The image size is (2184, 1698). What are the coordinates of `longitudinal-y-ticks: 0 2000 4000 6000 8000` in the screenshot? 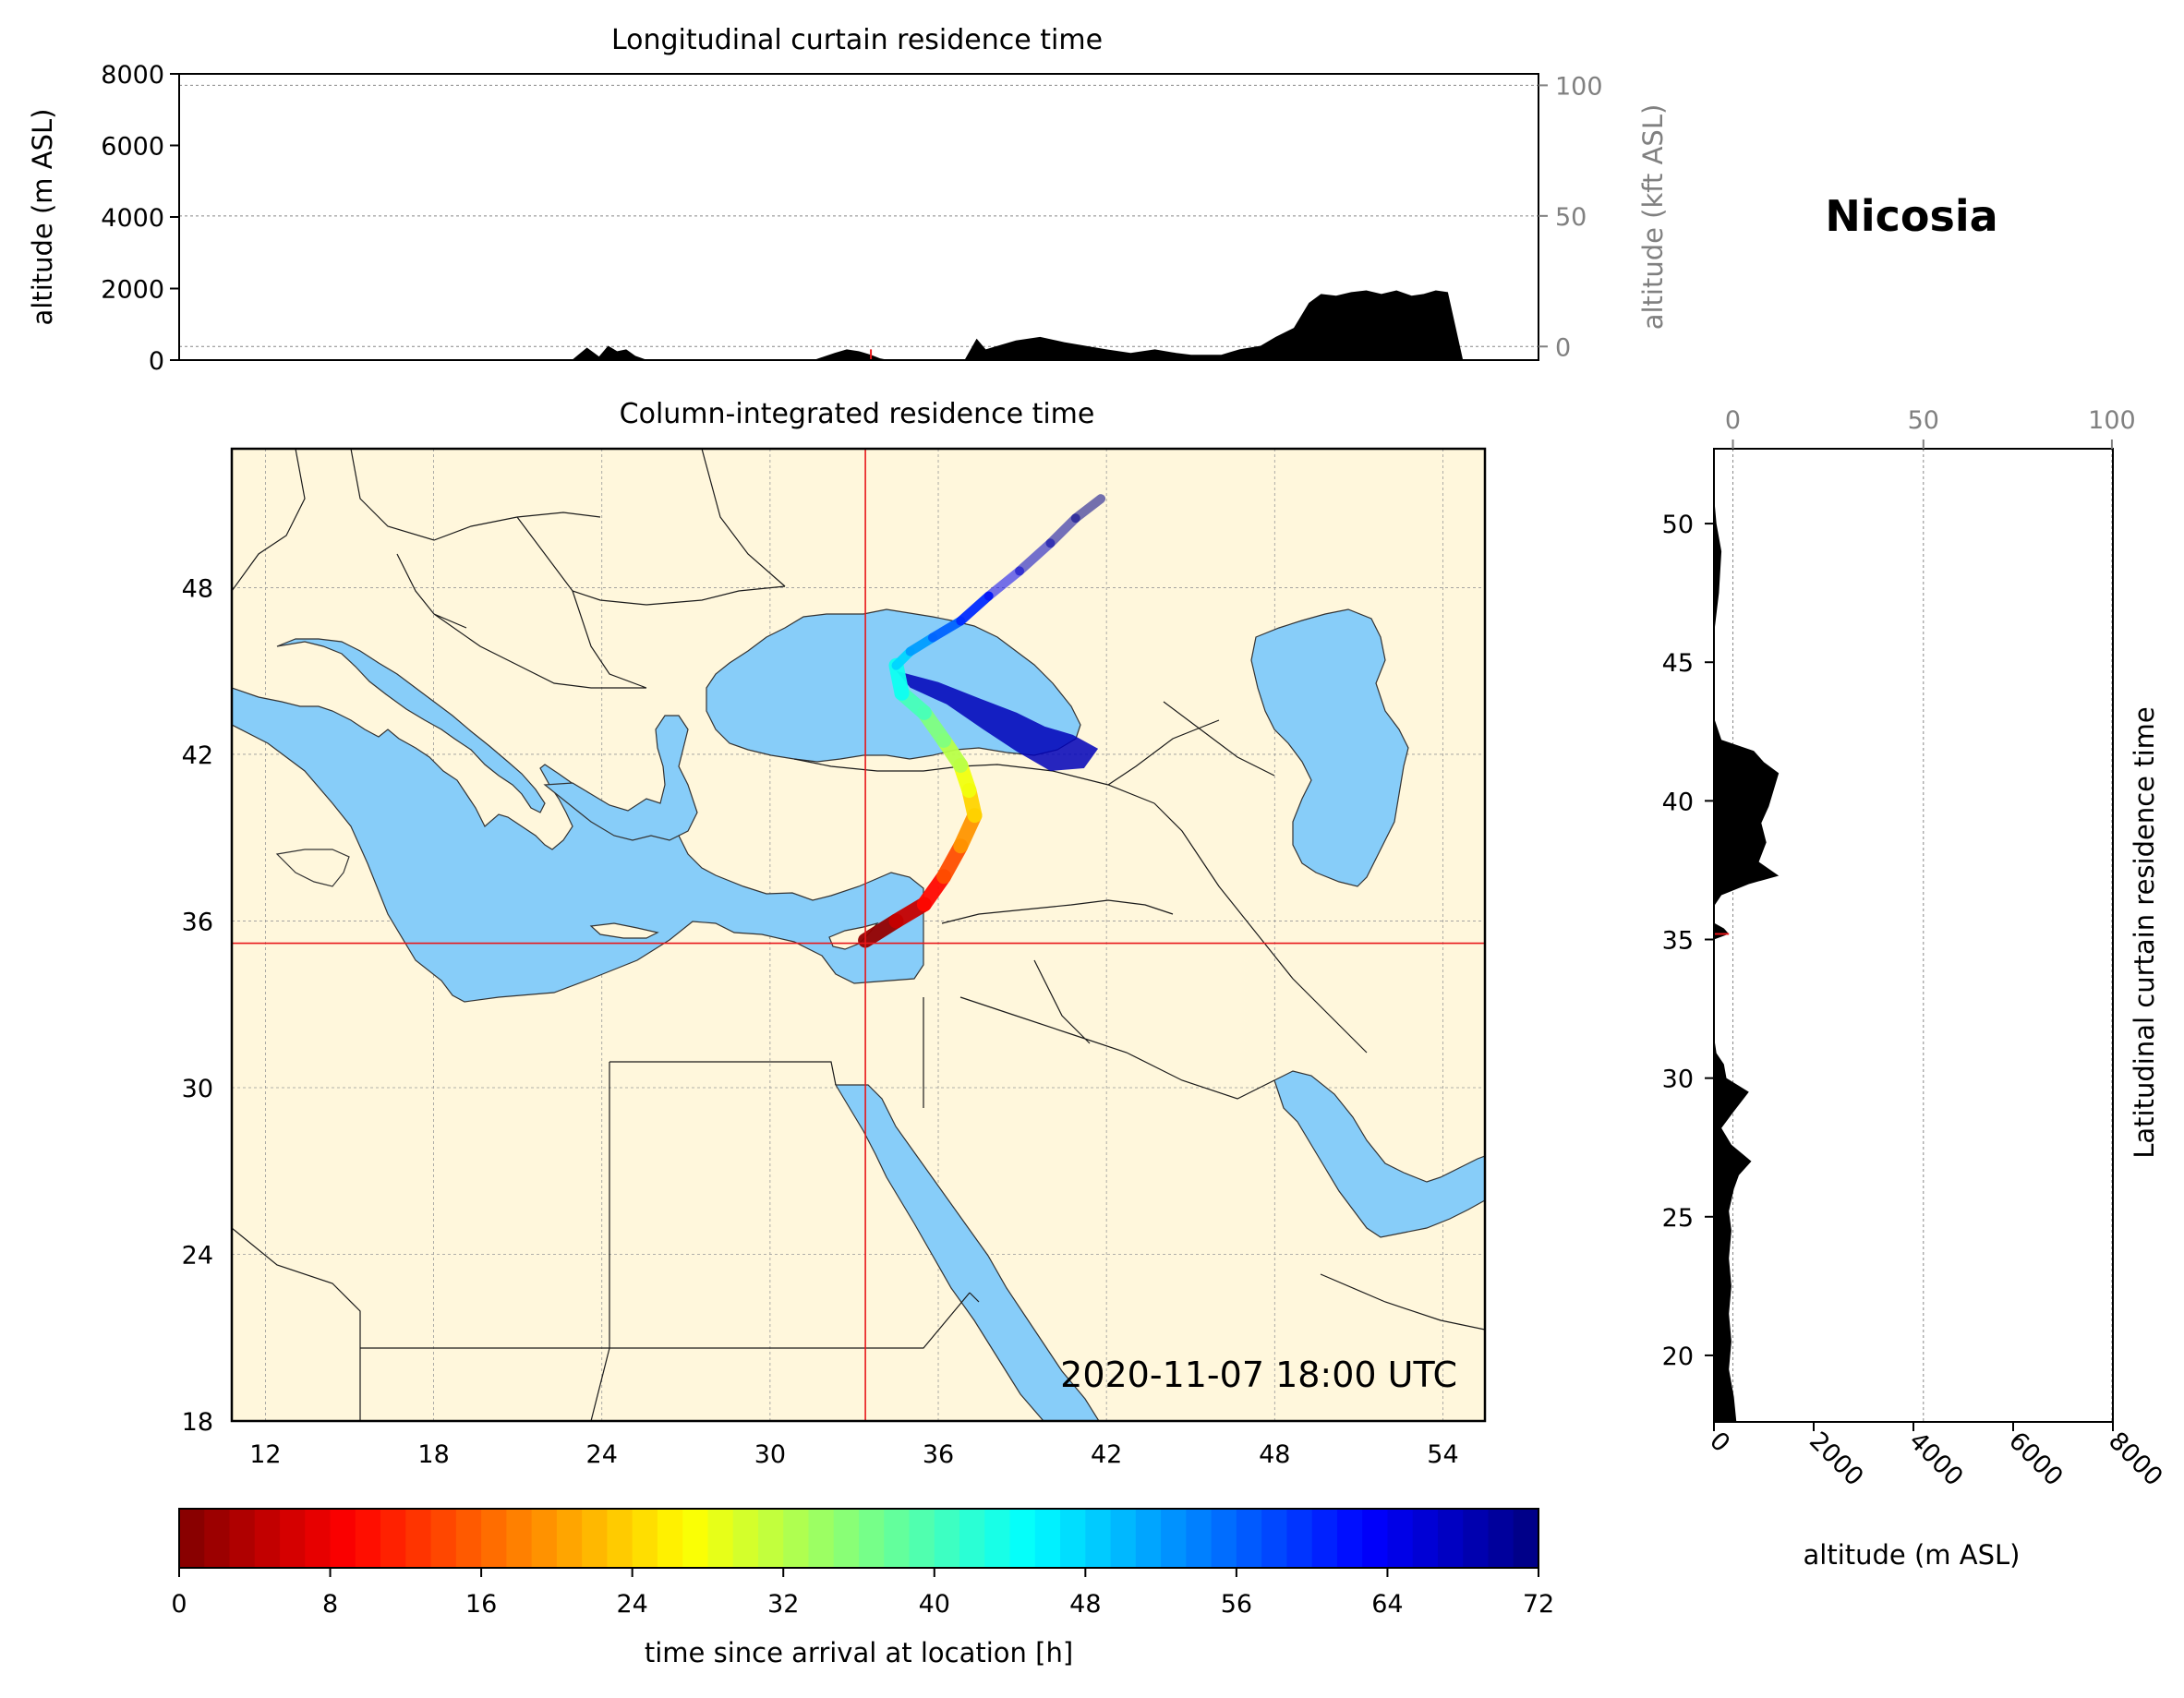 It's located at (140, 218).